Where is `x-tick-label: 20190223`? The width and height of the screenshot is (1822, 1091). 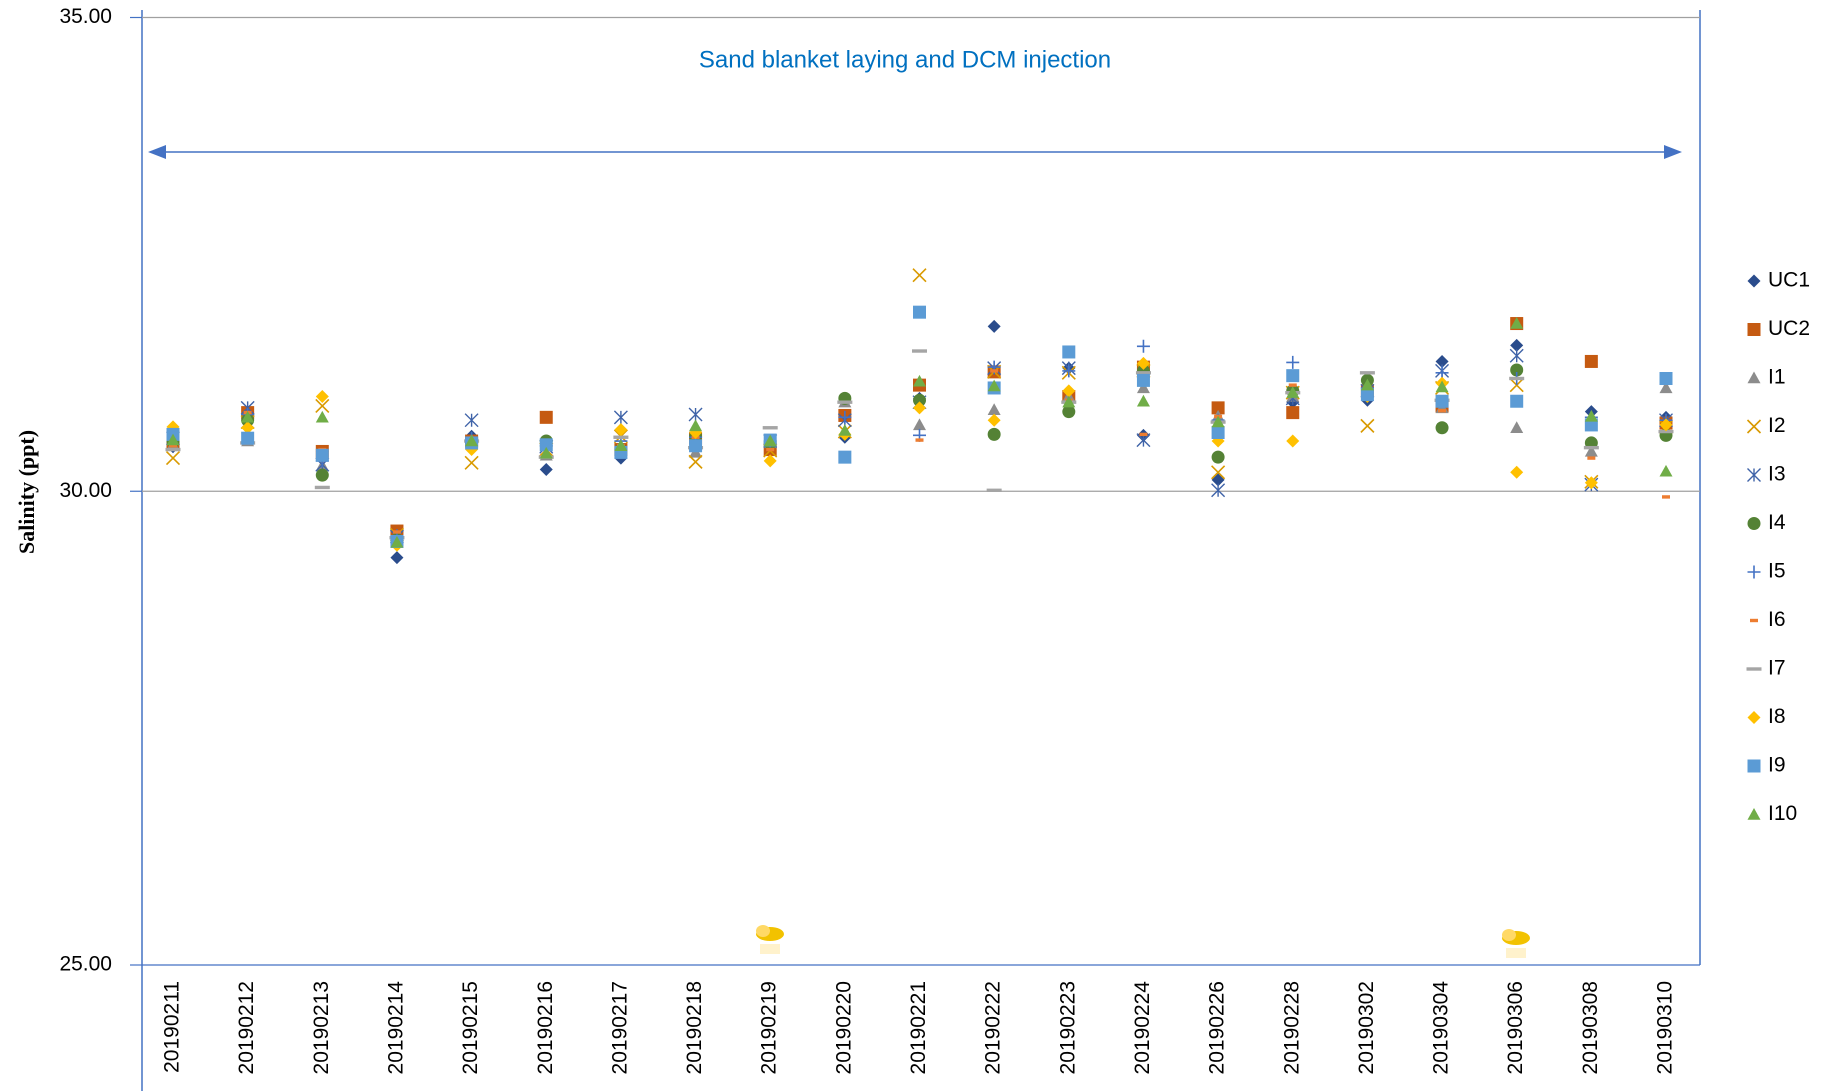
x-tick-label: 20190223 is located at coordinates (1067, 1027).